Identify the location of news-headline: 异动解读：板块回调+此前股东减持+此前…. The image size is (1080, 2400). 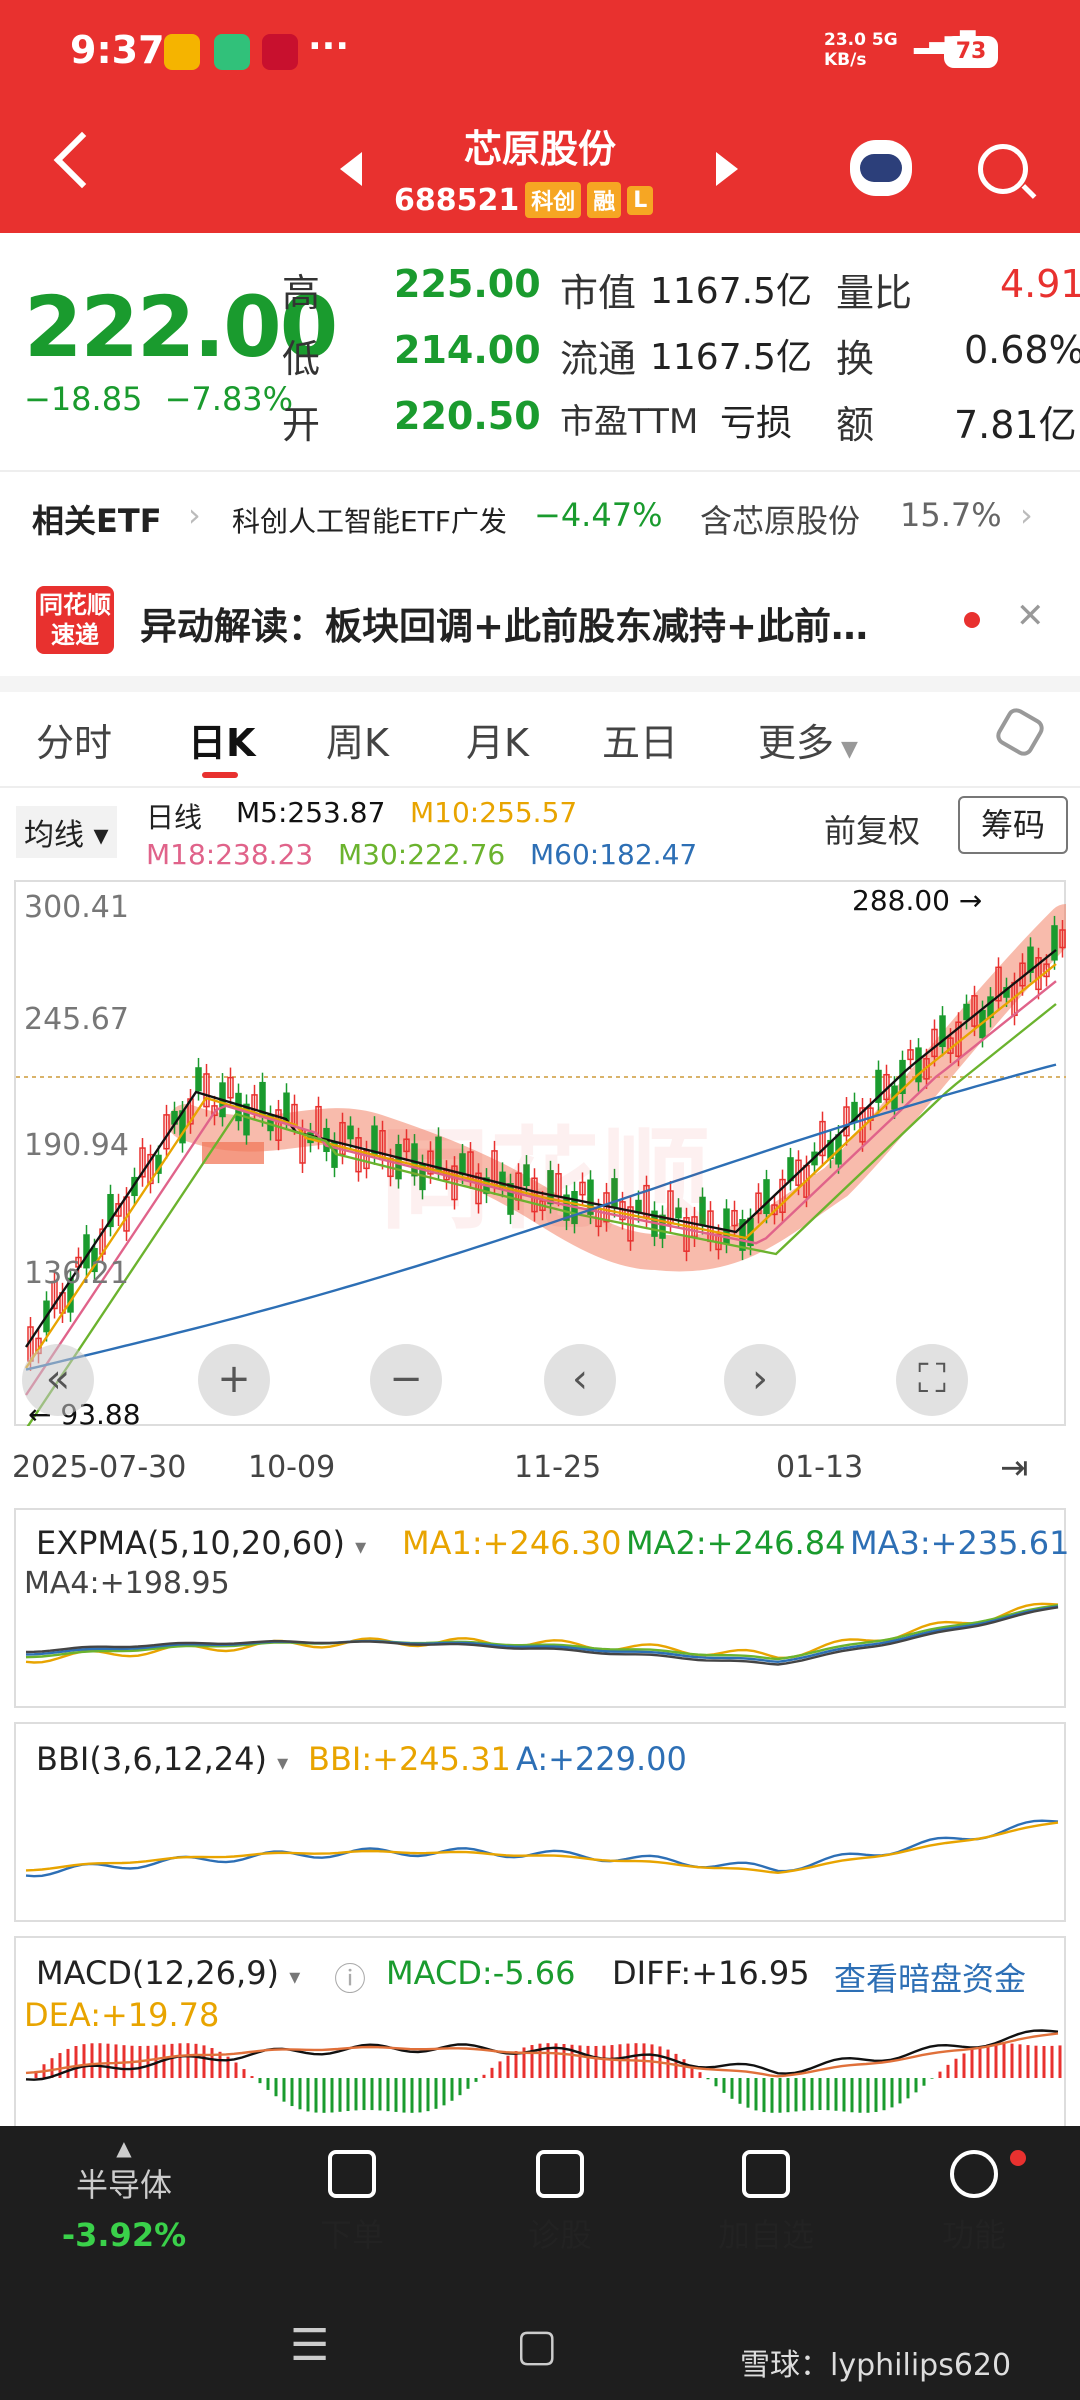
(504, 626).